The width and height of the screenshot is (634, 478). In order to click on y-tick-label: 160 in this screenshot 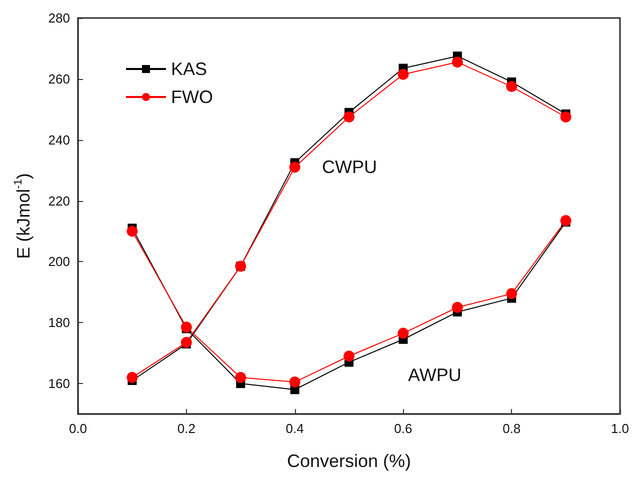, I will do `click(59, 384)`.